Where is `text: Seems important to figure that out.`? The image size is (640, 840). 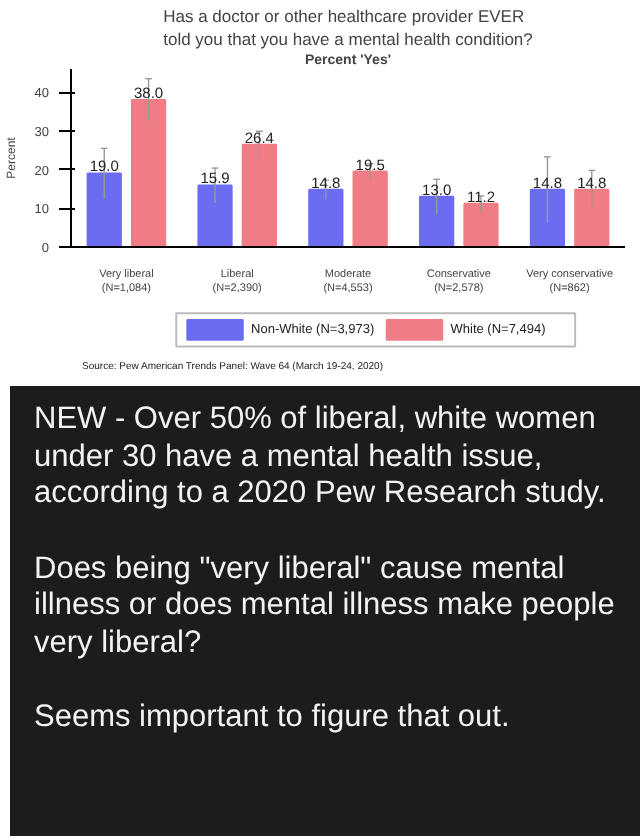 text: Seems important to figure that out. is located at coordinates (273, 718).